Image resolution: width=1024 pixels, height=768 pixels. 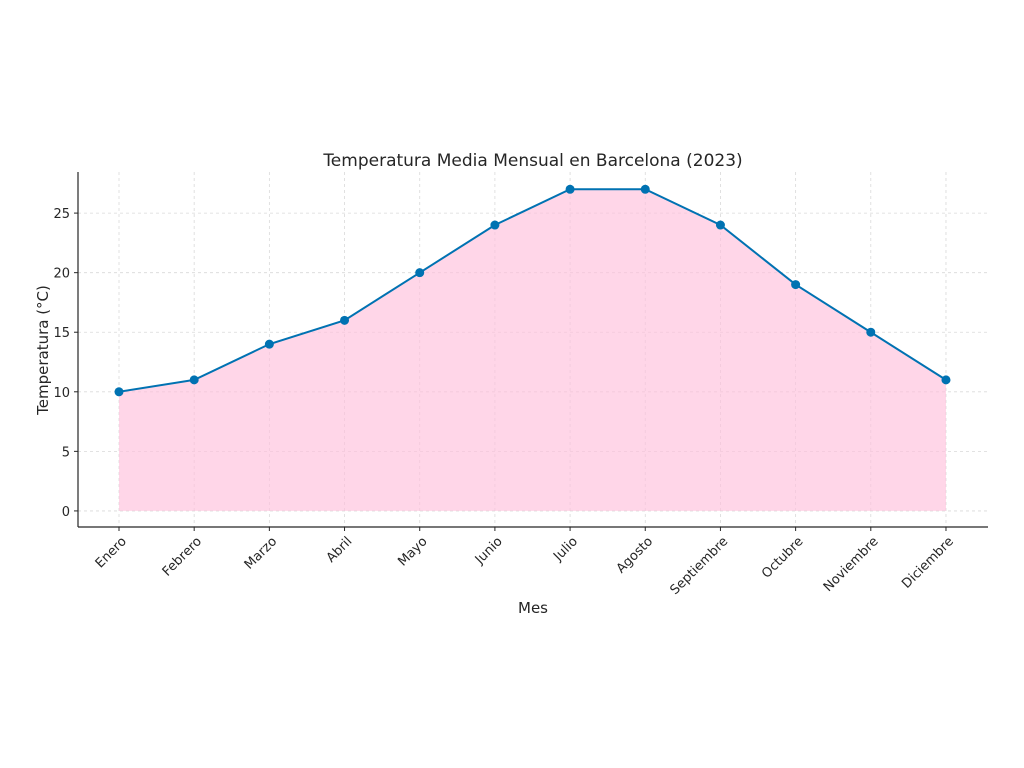 What do you see at coordinates (340, 550) in the screenshot?
I see `x-tick-label: Abril` at bounding box center [340, 550].